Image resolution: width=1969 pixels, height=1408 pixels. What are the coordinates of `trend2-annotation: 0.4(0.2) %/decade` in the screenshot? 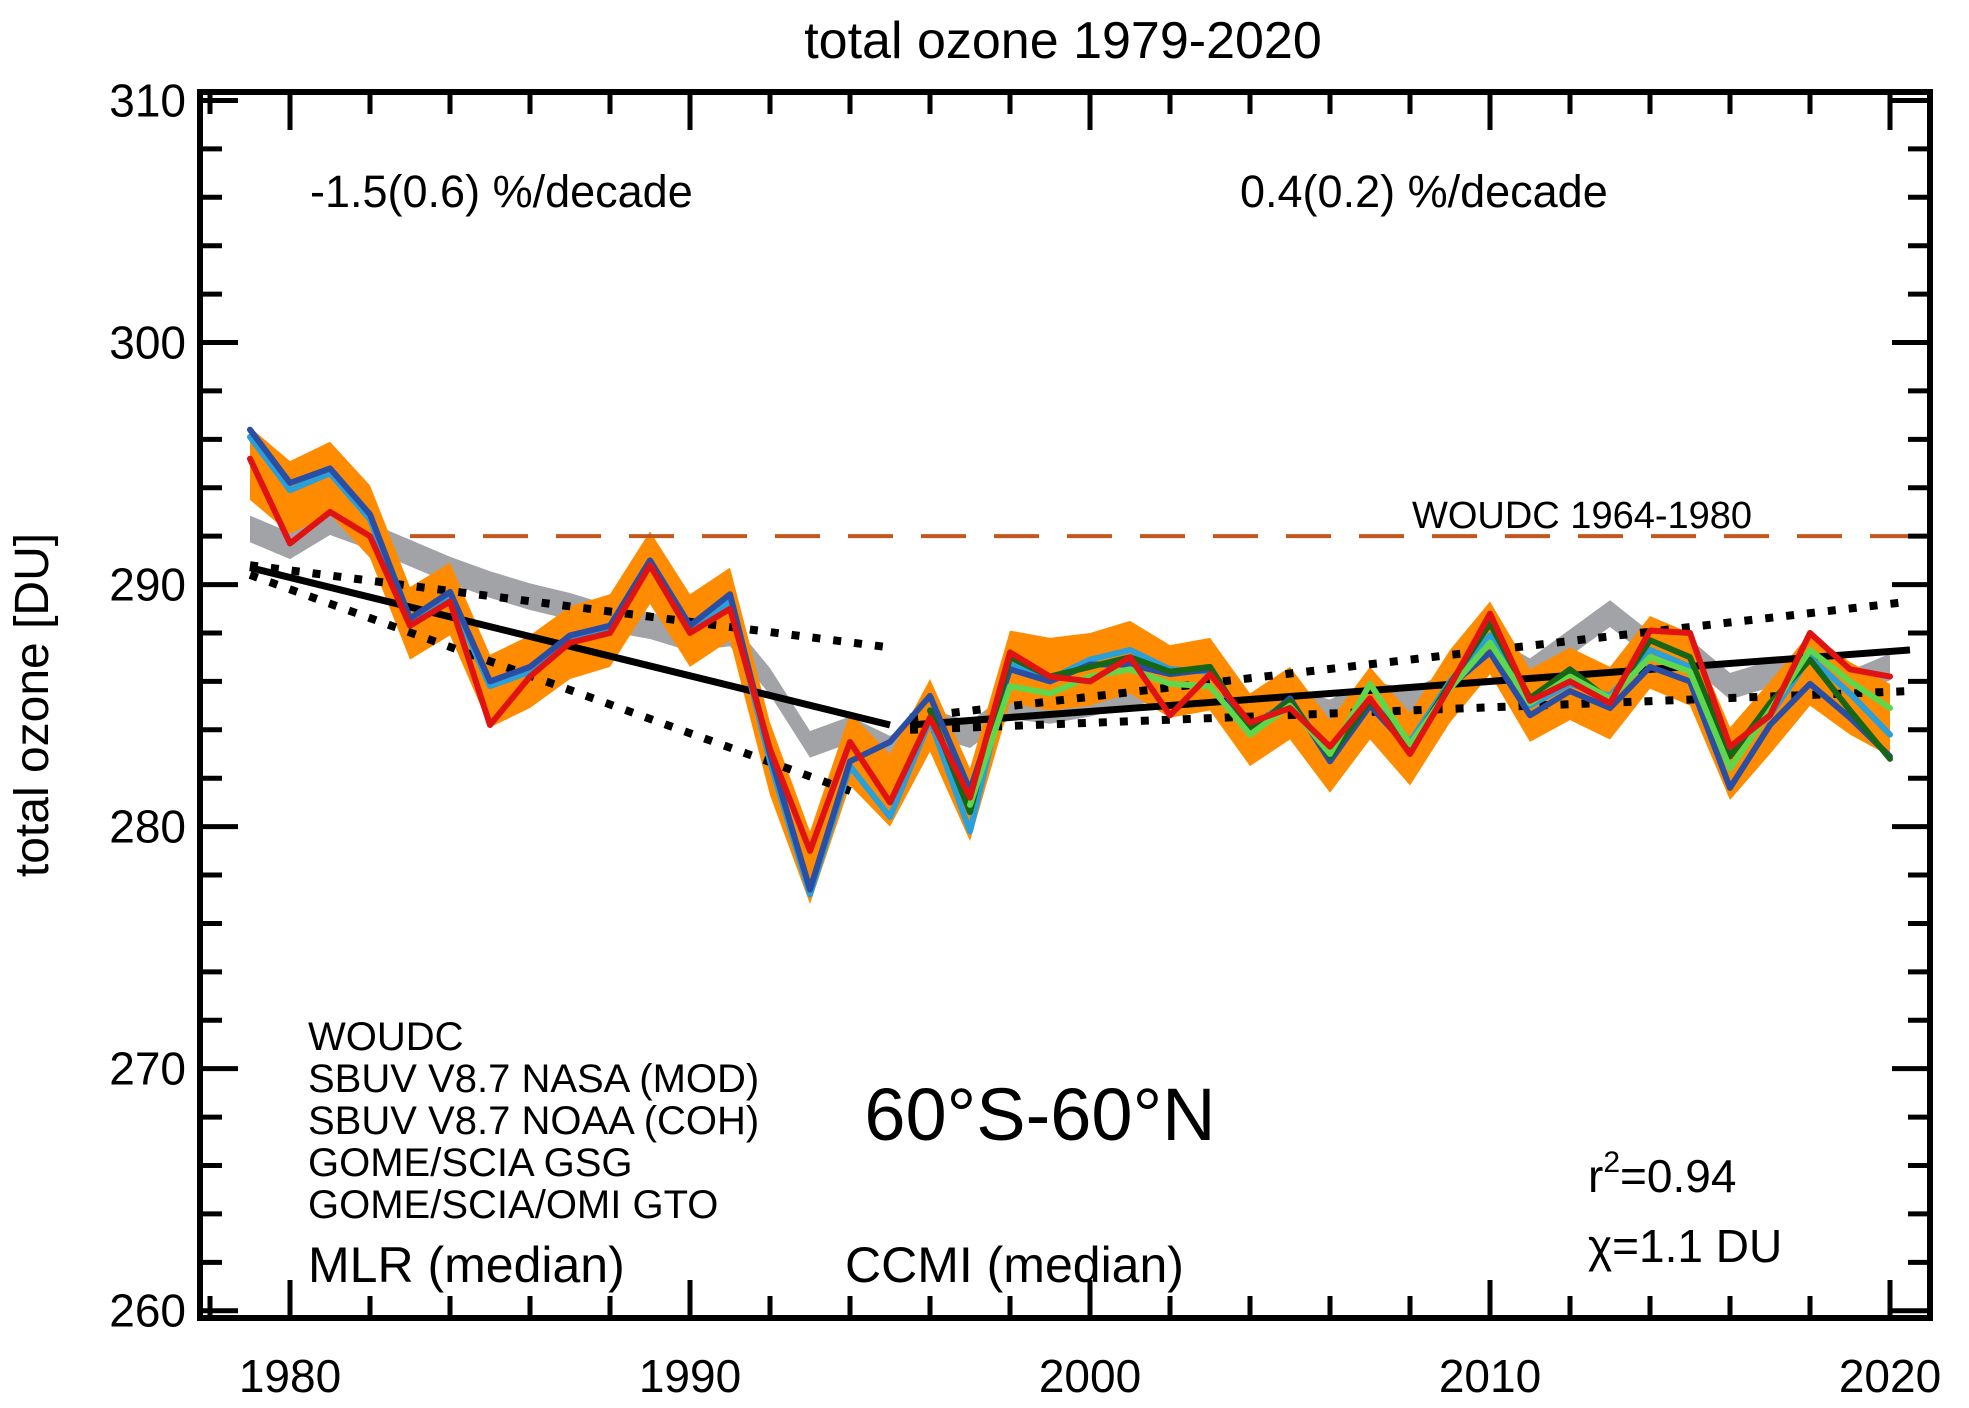 It's located at (1424, 191).